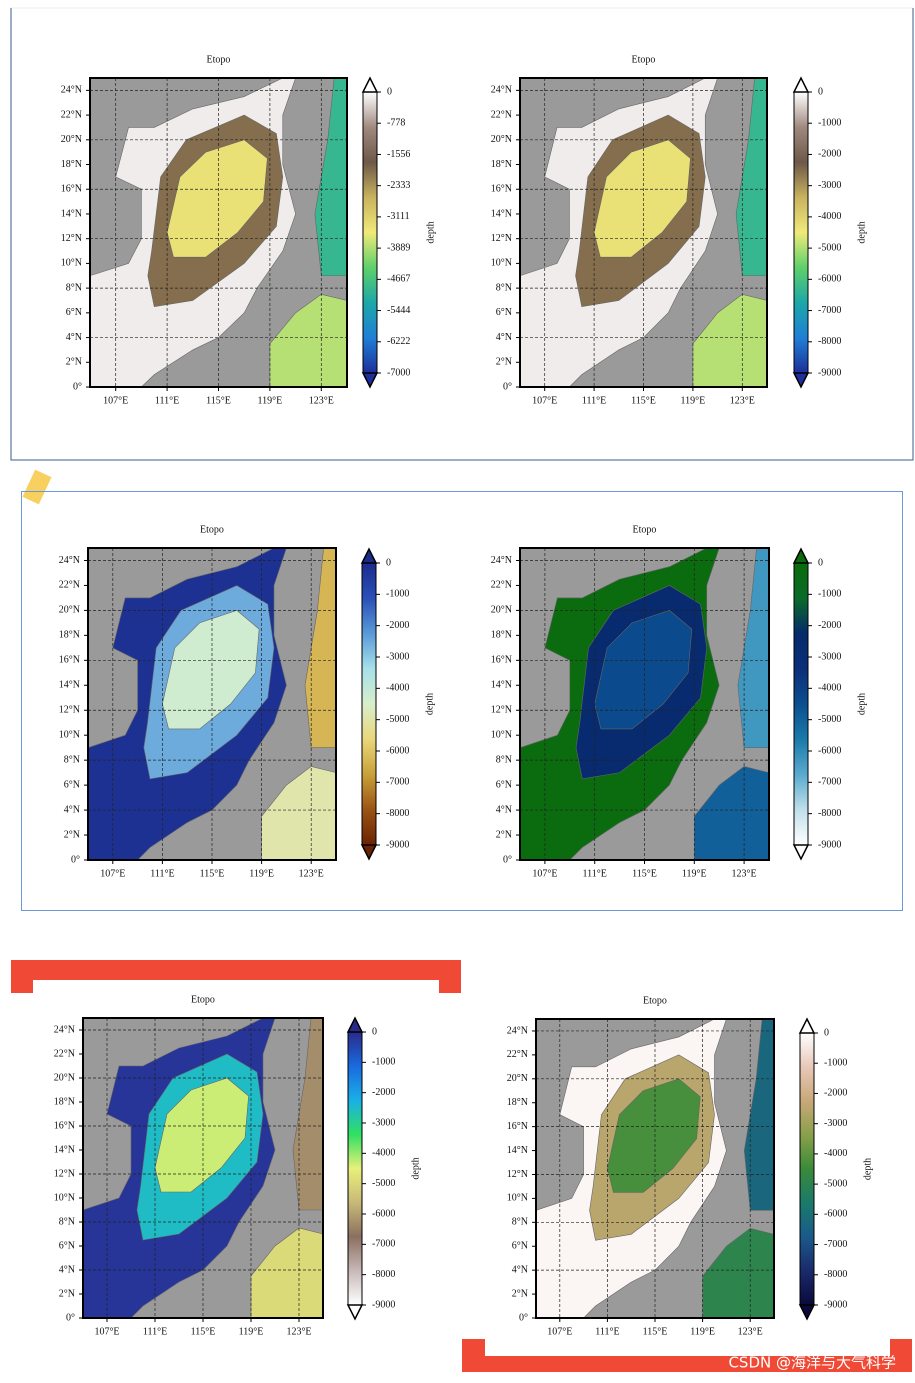 Image resolution: width=915 pixels, height=1383 pixels. Describe the element at coordinates (398, 247) in the screenshot. I see `colorbar-tick-label: -3889` at that location.